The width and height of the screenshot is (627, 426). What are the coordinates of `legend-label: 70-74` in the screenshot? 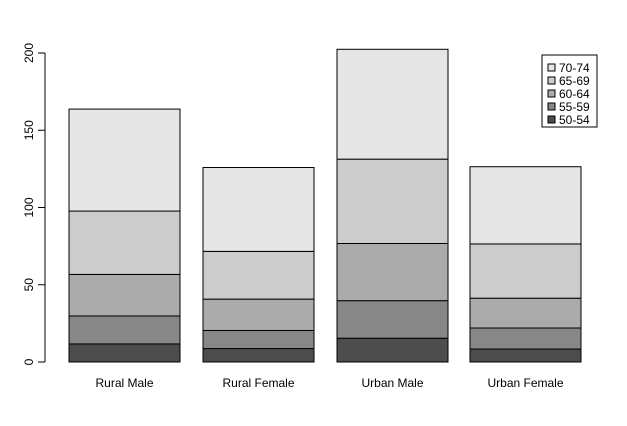 It's located at (574, 68).